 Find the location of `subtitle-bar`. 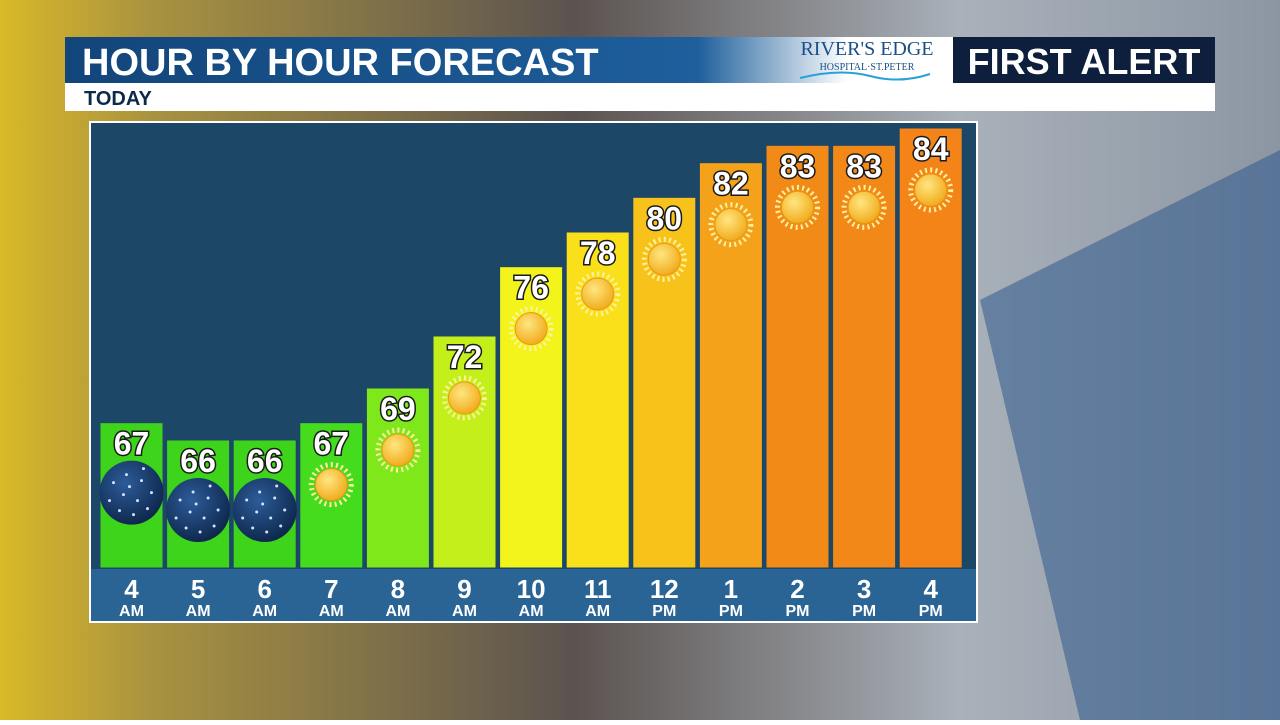

subtitle-bar is located at coordinates (640, 97).